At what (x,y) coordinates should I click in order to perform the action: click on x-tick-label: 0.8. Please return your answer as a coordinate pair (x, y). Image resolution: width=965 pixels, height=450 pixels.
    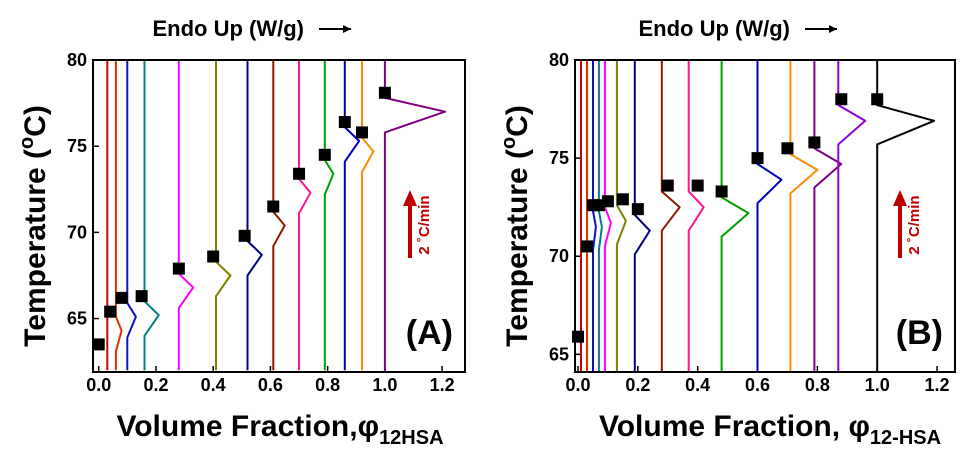
    Looking at the image, I should click on (817, 385).